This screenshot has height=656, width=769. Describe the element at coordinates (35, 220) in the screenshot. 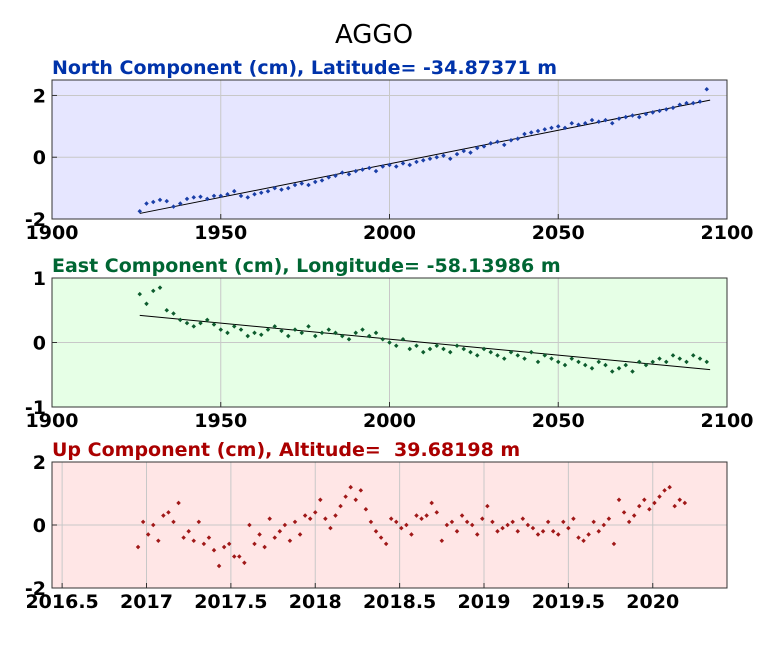

I see `north-y-tick-label: -2` at that location.